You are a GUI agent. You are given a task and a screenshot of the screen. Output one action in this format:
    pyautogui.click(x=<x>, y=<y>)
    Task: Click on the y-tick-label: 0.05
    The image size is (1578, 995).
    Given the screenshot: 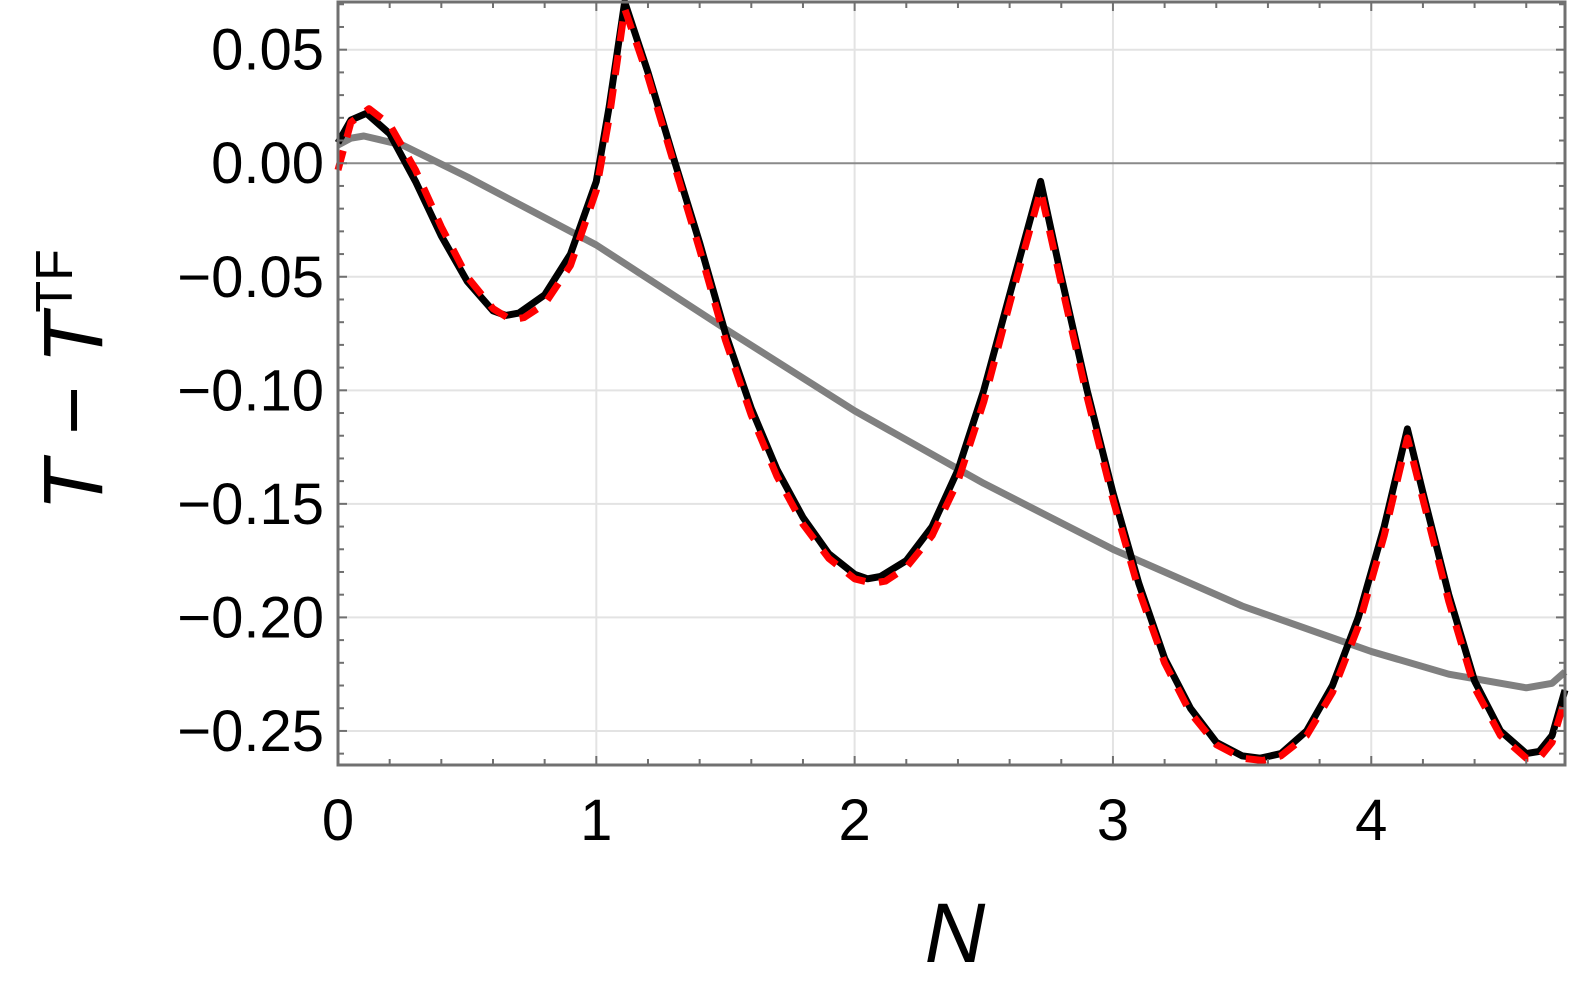 What is the action you would take?
    pyautogui.click(x=267, y=50)
    